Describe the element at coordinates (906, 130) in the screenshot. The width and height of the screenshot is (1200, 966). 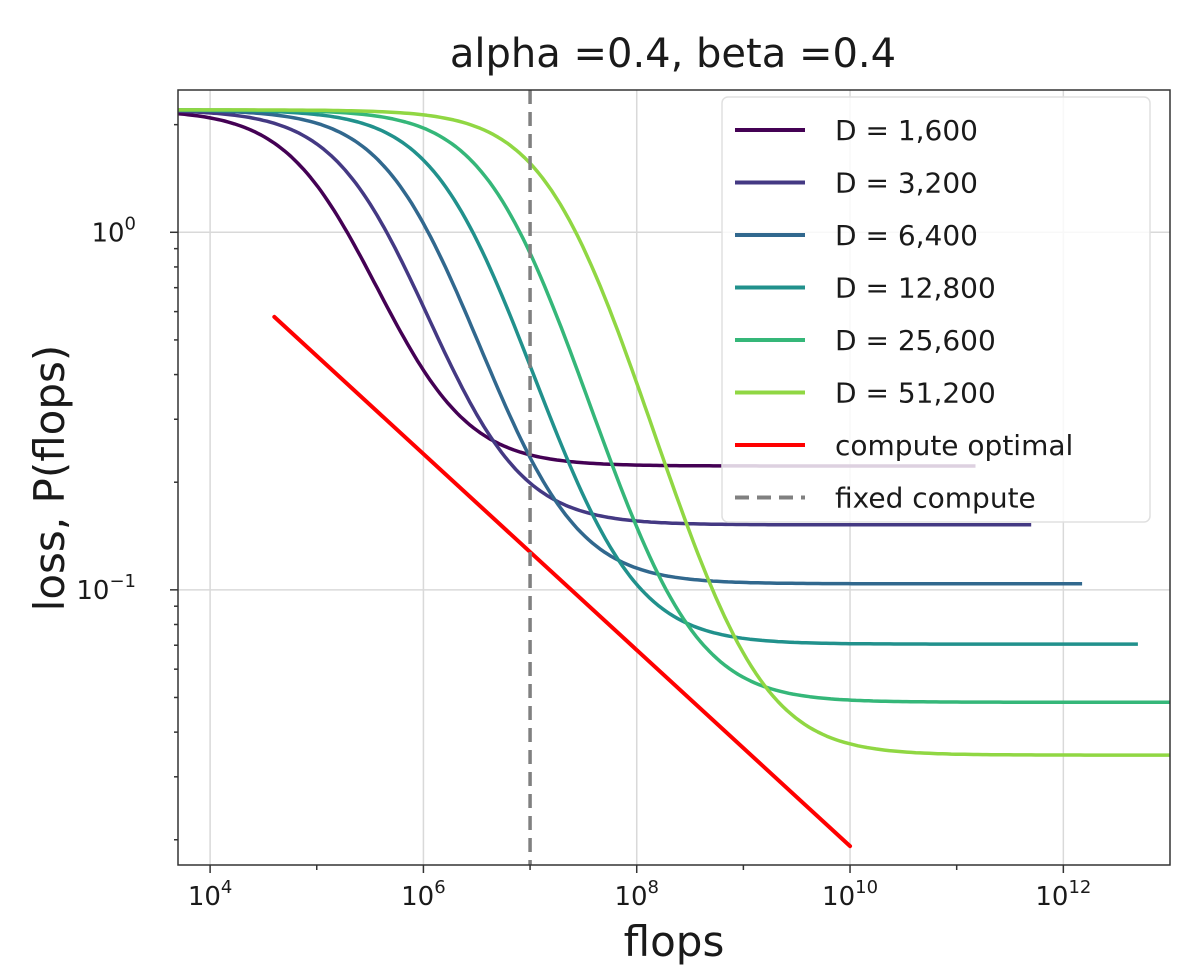
I see `legend-label-d-1-600: D = 1,600` at that location.